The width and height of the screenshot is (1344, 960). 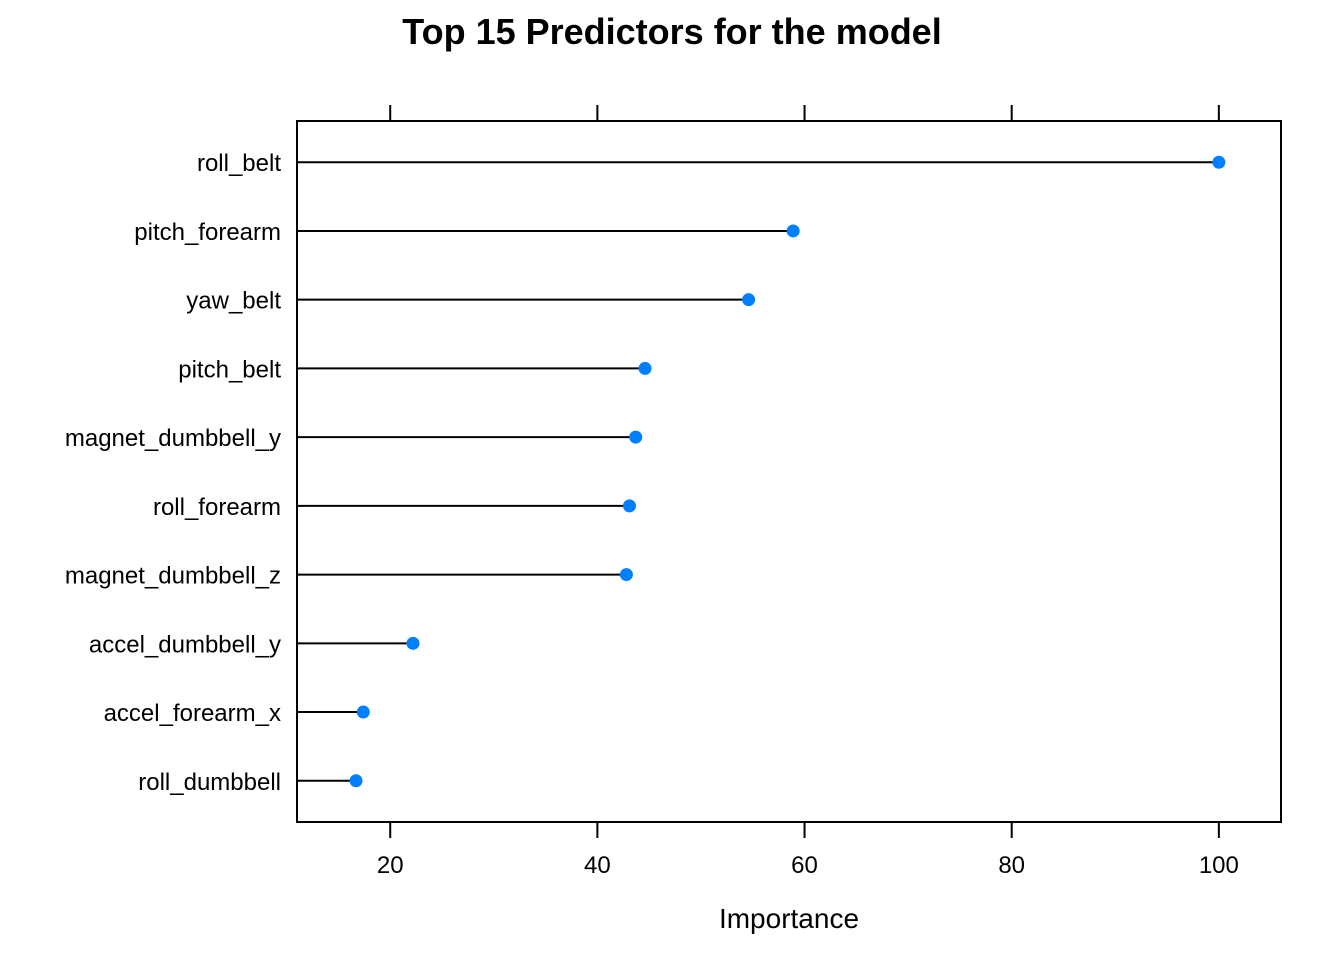 What do you see at coordinates (233, 301) in the screenshot?
I see `predictor-label: yaw_belt` at bounding box center [233, 301].